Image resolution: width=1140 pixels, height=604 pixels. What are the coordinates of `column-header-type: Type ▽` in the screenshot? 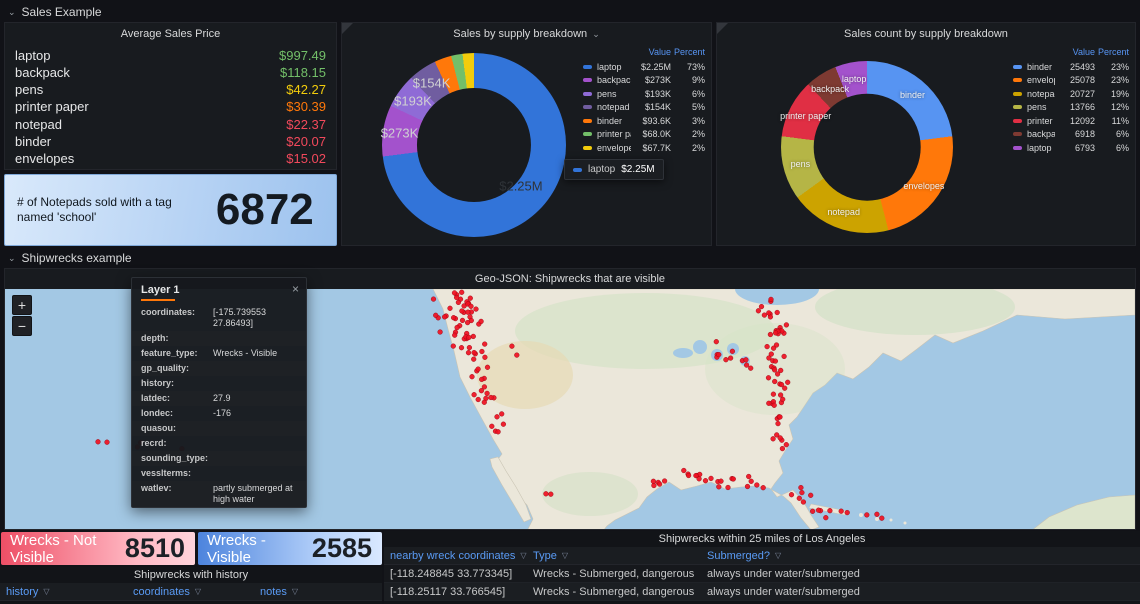 It's located at (614, 556).